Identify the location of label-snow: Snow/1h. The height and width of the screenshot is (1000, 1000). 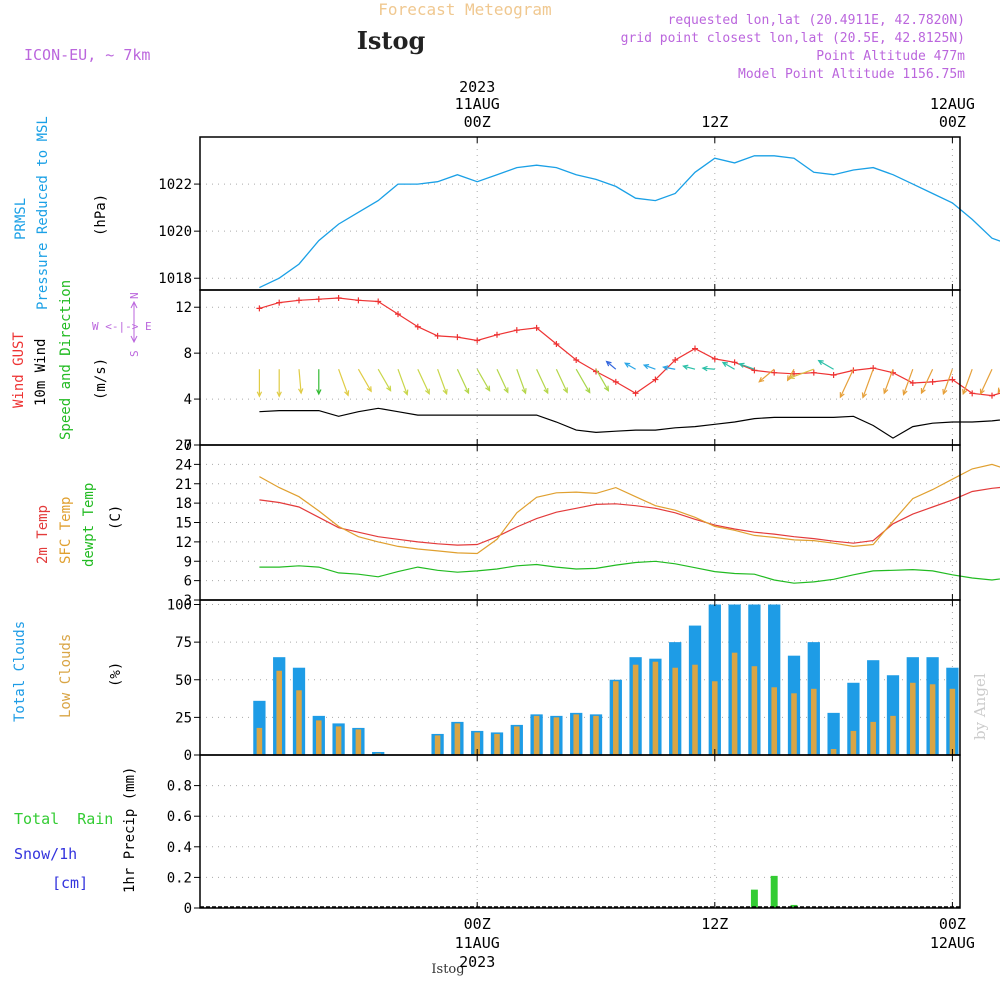
(45, 854).